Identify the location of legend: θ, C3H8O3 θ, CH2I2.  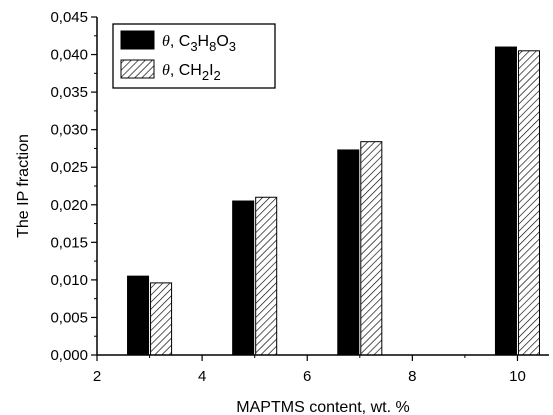
(194, 56).